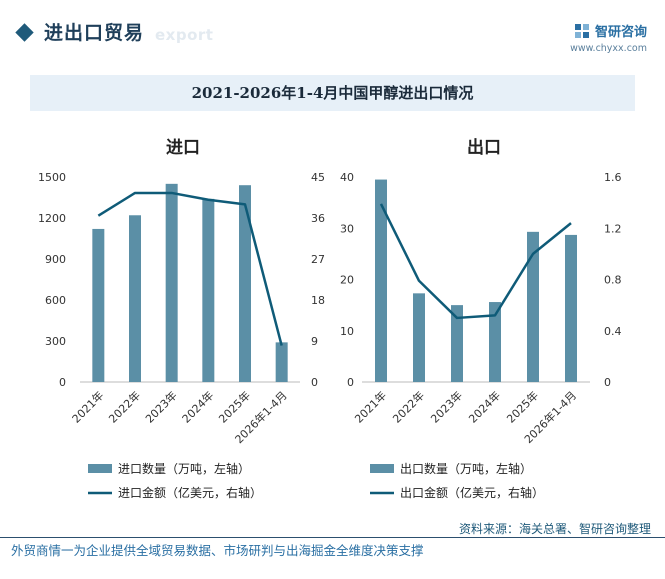  I want to click on export-legend-bar-label: 出口数量（万吨，左轴）, so click(466, 468).